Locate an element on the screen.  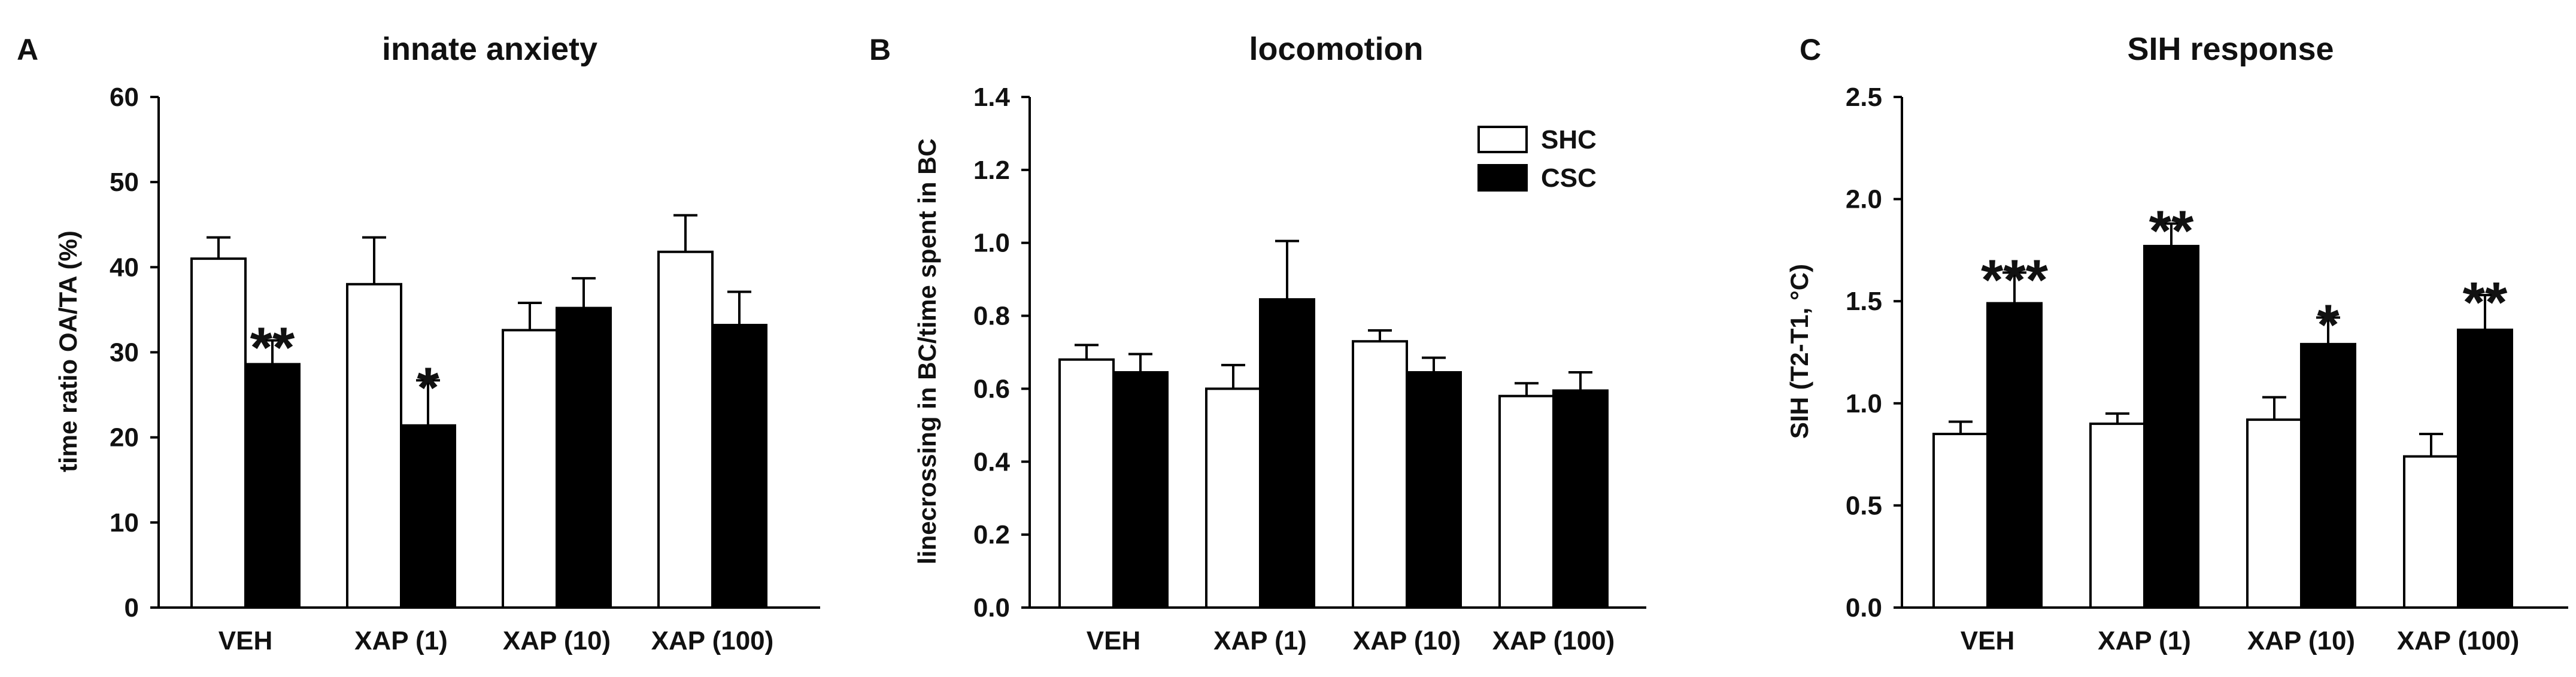
y-tick-label: 30 is located at coordinates (124, 353).